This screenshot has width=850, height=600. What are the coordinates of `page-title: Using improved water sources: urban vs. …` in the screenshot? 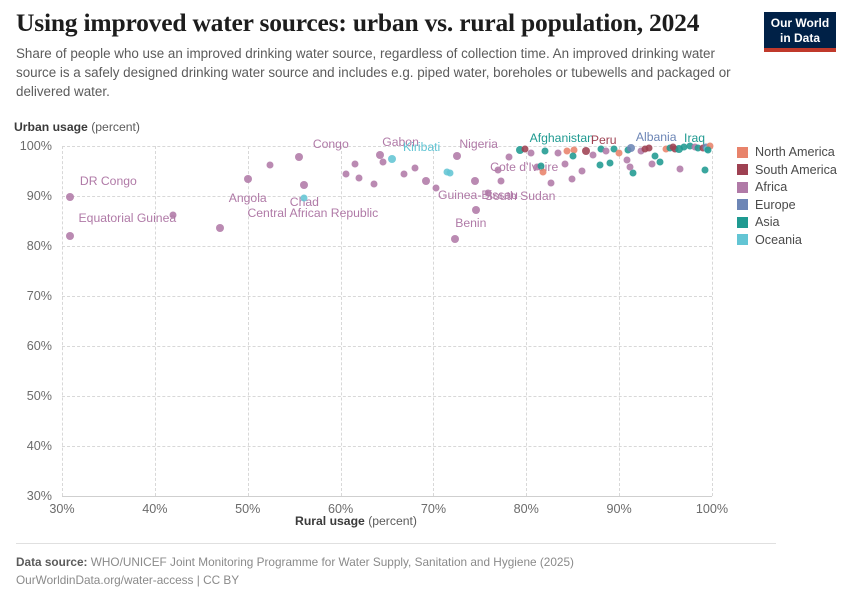 It's located at (358, 22).